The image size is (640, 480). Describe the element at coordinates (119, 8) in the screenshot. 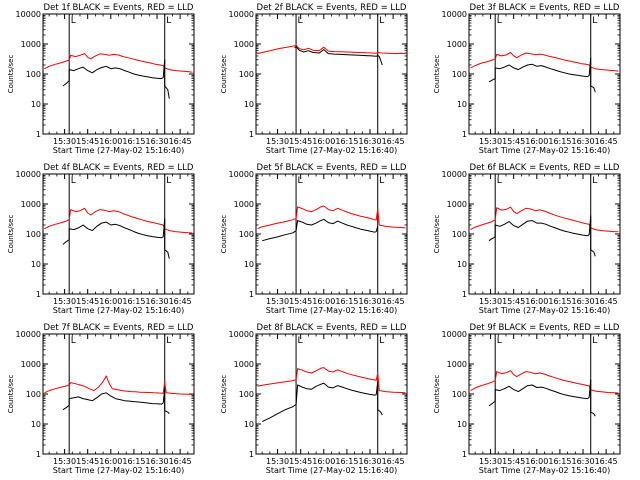

I see `panel-title: Det 1f BLACK = Events, RED = LLD` at that location.